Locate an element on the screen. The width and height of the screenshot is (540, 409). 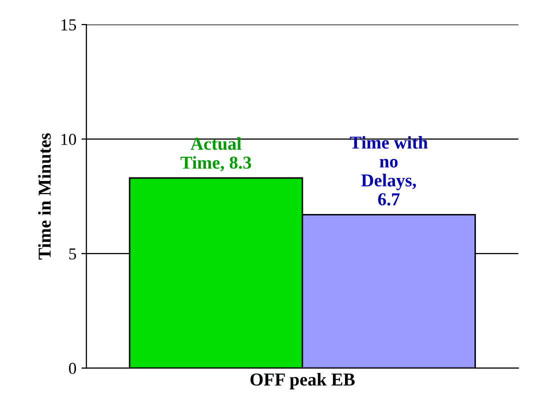
data-label: Time with no Delays, 6.7 is located at coordinates (389, 171).